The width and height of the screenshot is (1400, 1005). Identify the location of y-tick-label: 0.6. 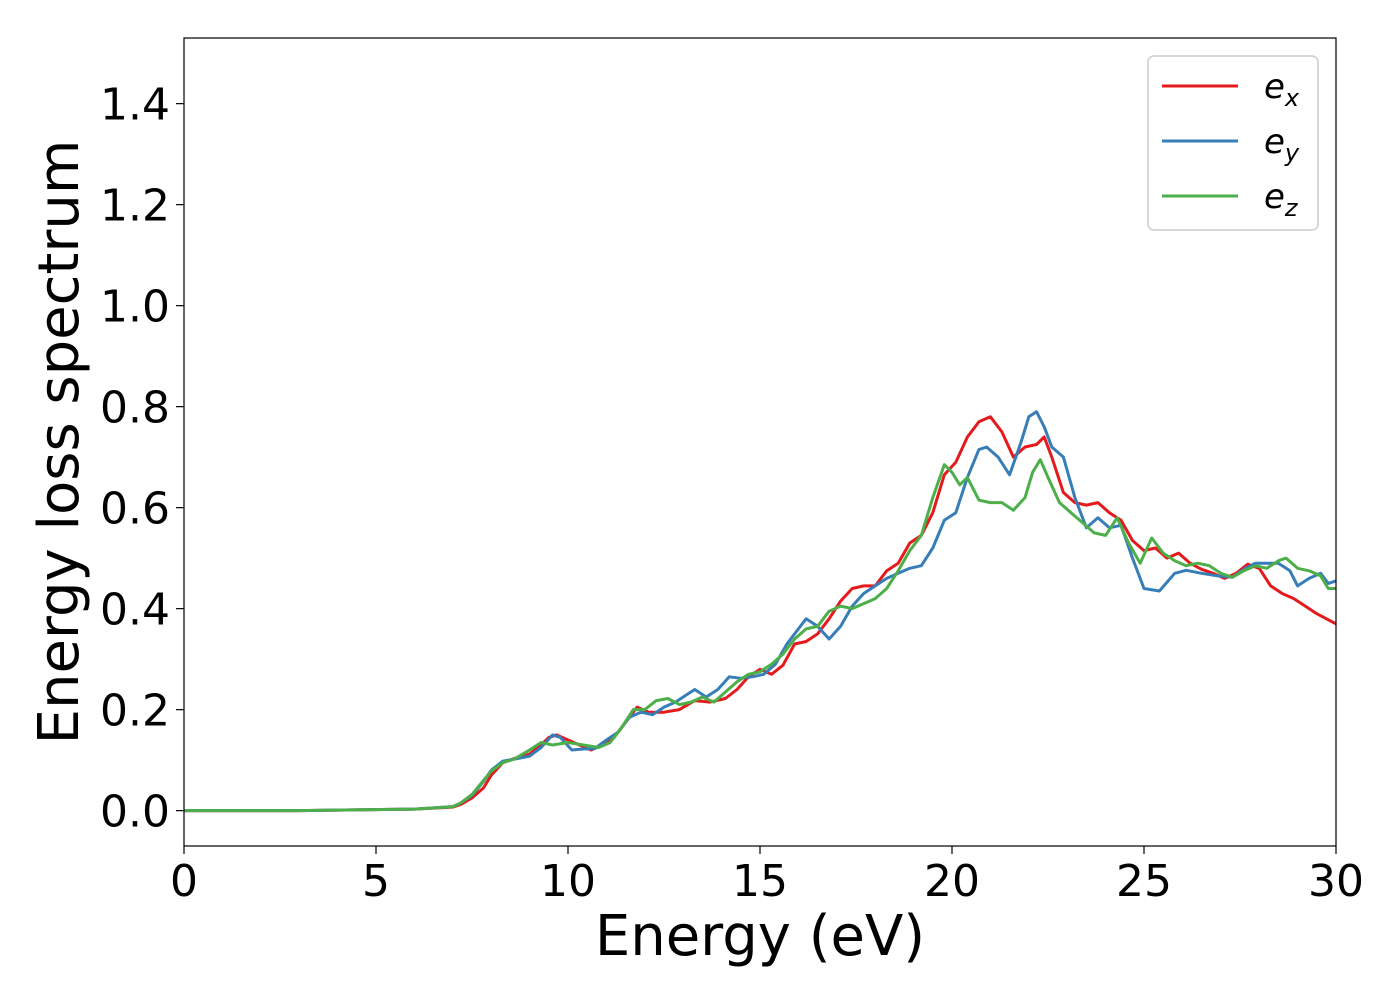
(135, 509).